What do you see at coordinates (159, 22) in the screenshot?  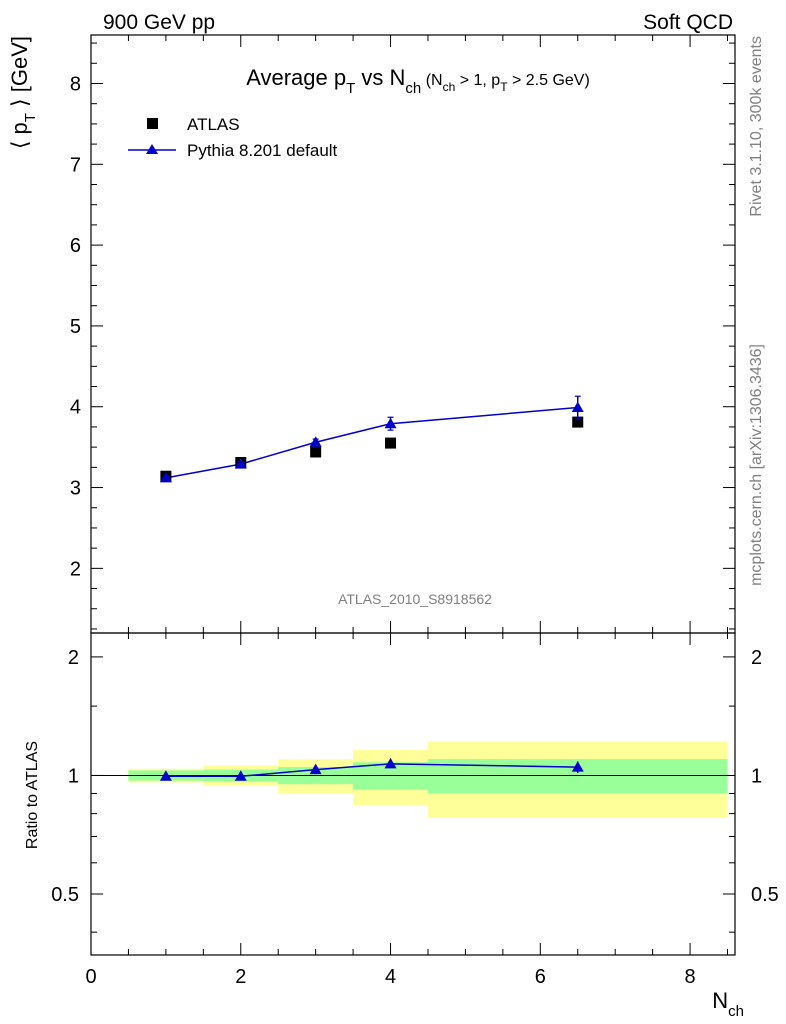 I see `header-left: 900 GeV pp` at bounding box center [159, 22].